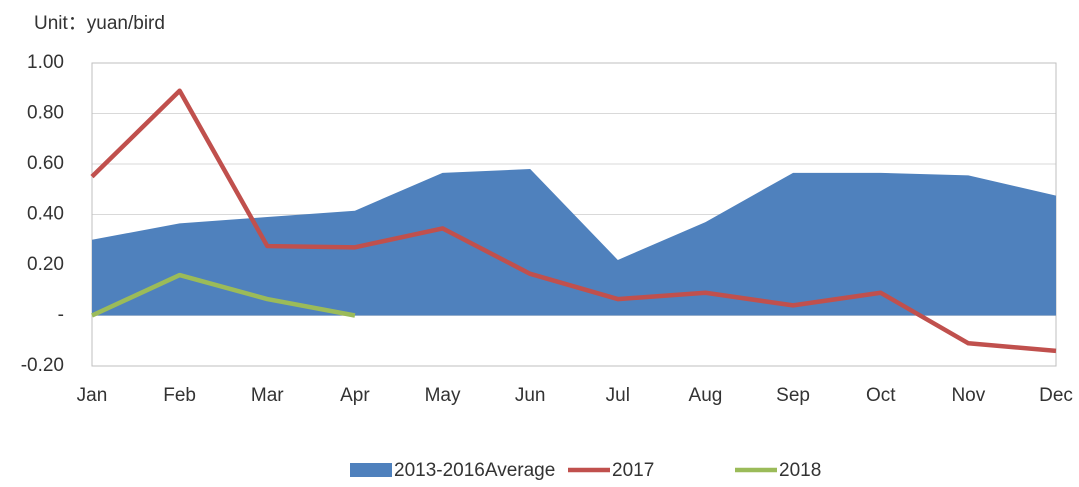  What do you see at coordinates (968, 395) in the screenshot?
I see `x-tick-label: Nov` at bounding box center [968, 395].